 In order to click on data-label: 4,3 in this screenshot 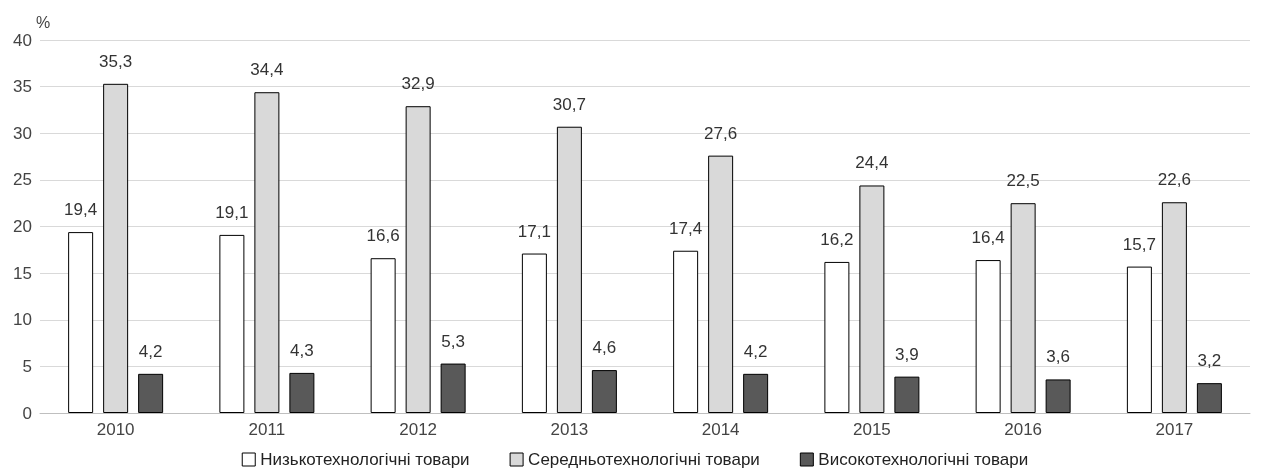, I will do `click(302, 350)`.